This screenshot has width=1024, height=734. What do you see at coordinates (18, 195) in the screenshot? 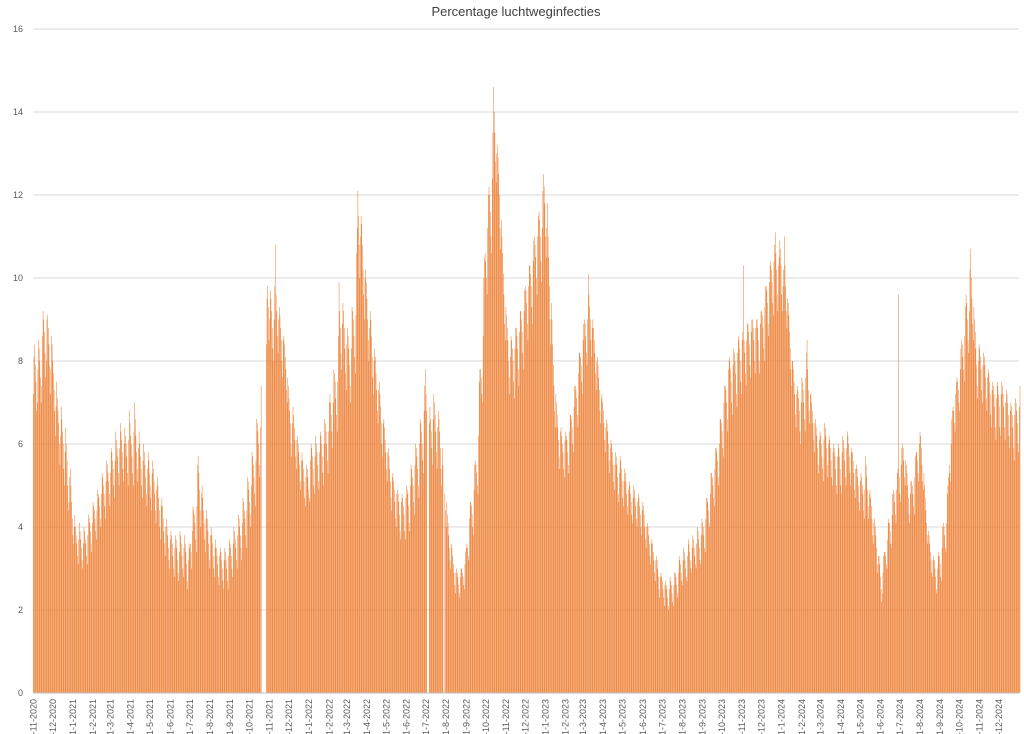
I see `y-tick-label: 12` at bounding box center [18, 195].